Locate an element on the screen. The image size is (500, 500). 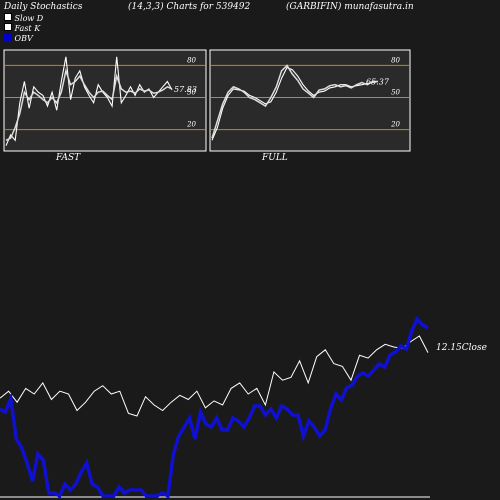
legend-swatch-obv is located at coordinates (8, 37).